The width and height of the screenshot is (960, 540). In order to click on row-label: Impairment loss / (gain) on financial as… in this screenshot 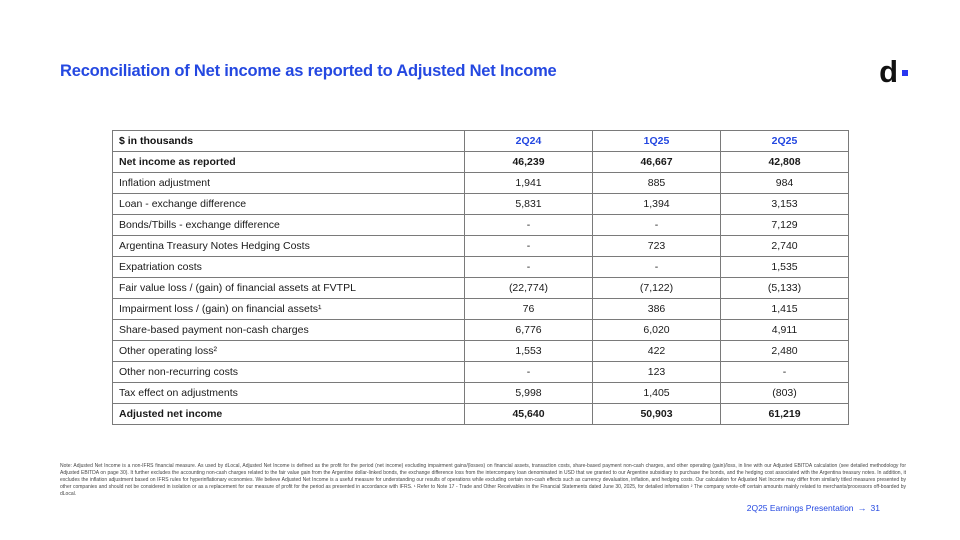, I will do `click(288, 309)`.